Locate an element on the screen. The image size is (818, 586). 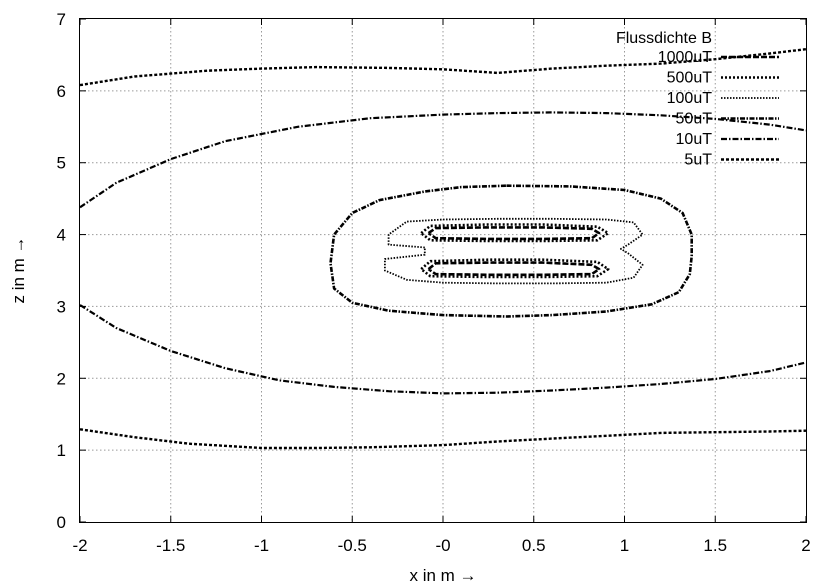
x-tick-label: 1 is located at coordinates (624, 545).